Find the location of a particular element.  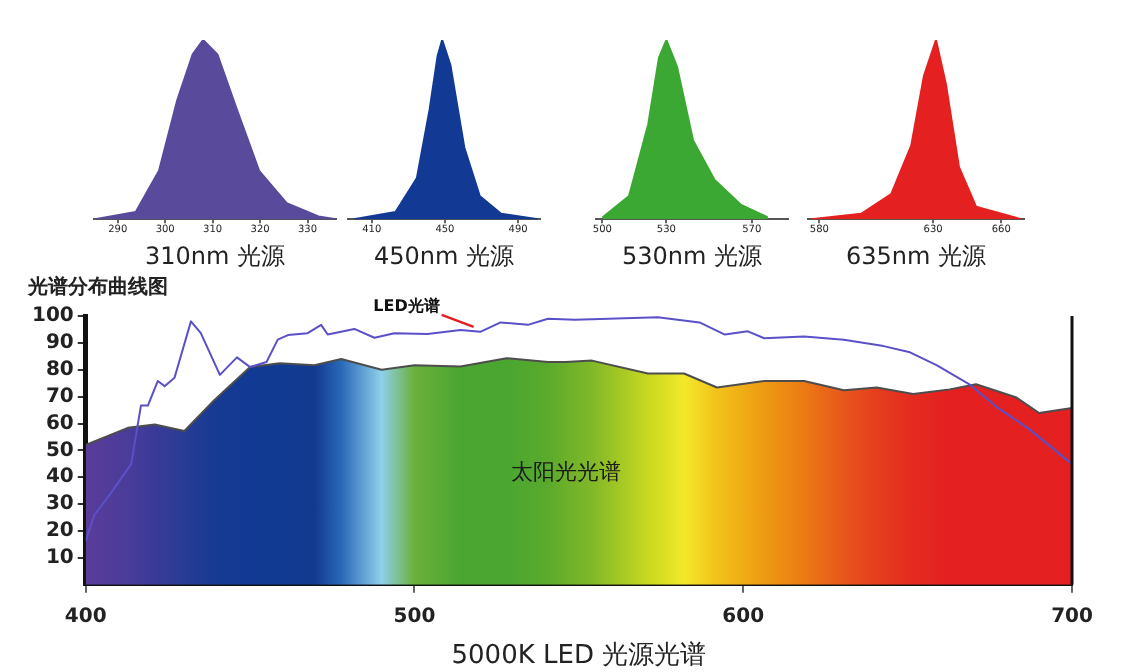

x-axis-title: 310nm 光源 is located at coordinates (215, 255).